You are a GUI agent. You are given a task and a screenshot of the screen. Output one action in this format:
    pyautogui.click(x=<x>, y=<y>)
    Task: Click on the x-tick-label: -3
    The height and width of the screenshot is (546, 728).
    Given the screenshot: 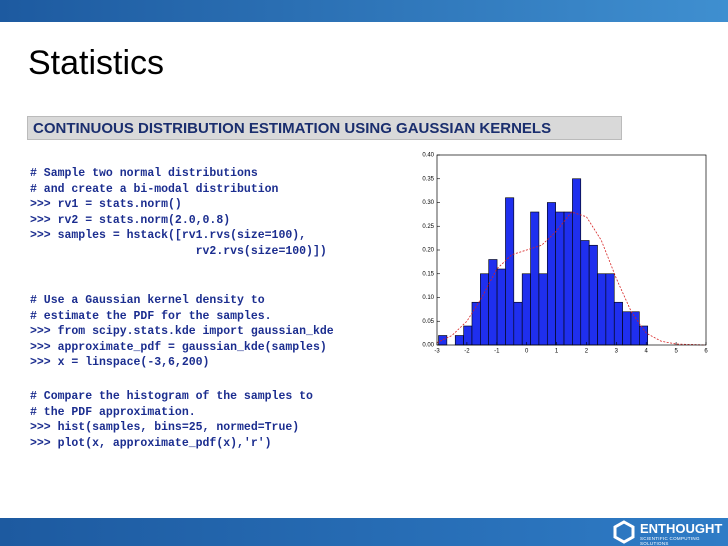 What is the action you would take?
    pyautogui.click(x=437, y=352)
    